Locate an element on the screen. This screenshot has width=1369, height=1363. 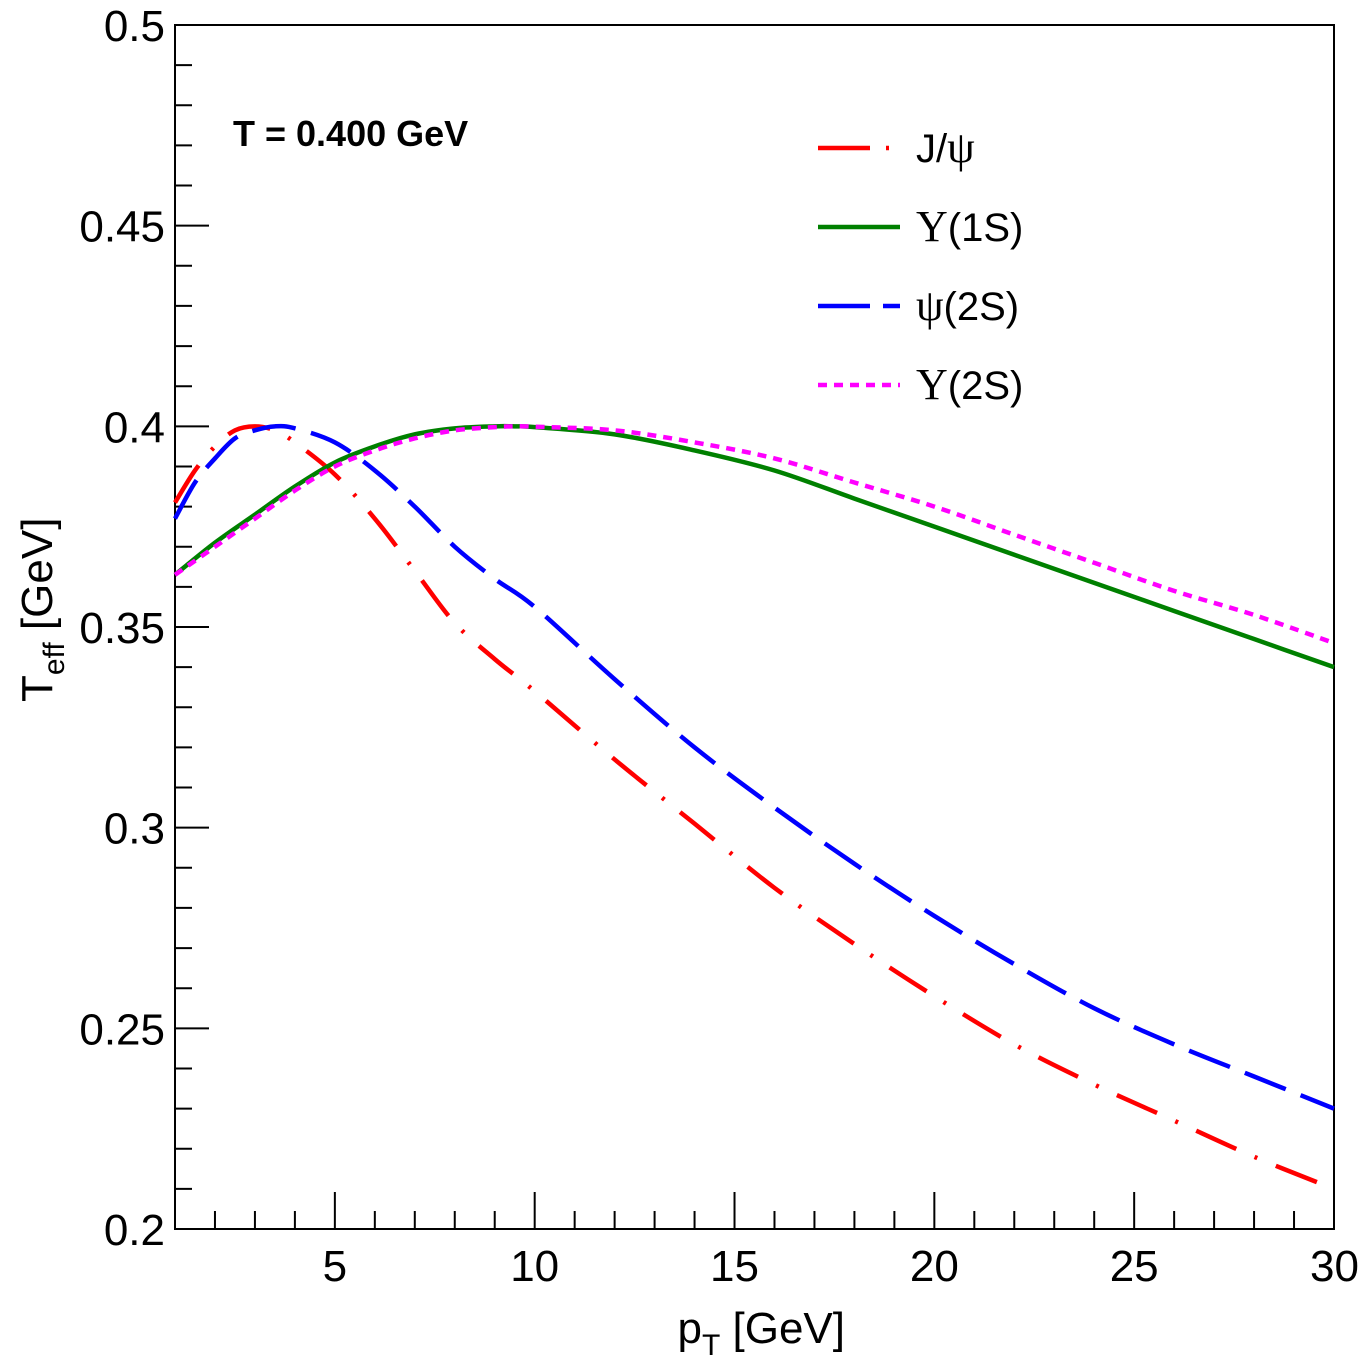
x-axis-title-unit: [GeV] is located at coordinates (782, 1328).